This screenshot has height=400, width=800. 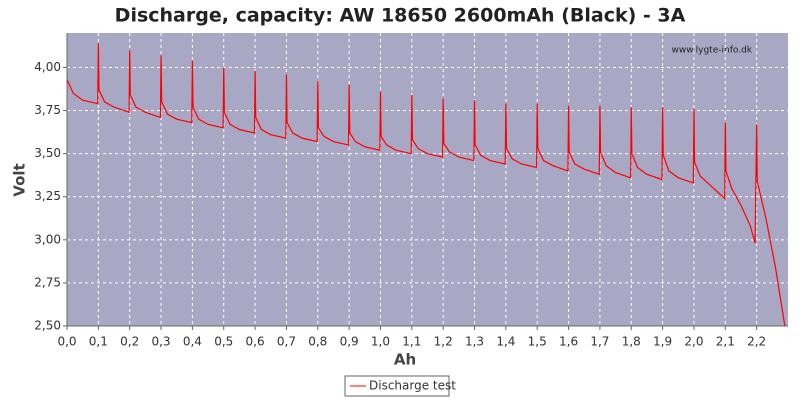 I want to click on x-tick-label: 1,3, so click(x=474, y=342).